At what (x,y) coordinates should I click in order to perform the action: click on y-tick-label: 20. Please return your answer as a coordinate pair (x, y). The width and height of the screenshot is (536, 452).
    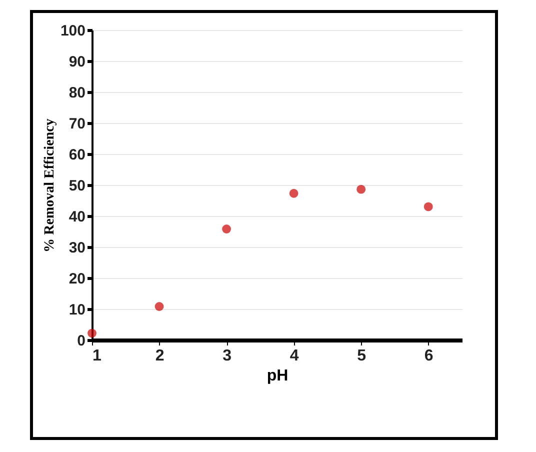
    Looking at the image, I should click on (77, 279).